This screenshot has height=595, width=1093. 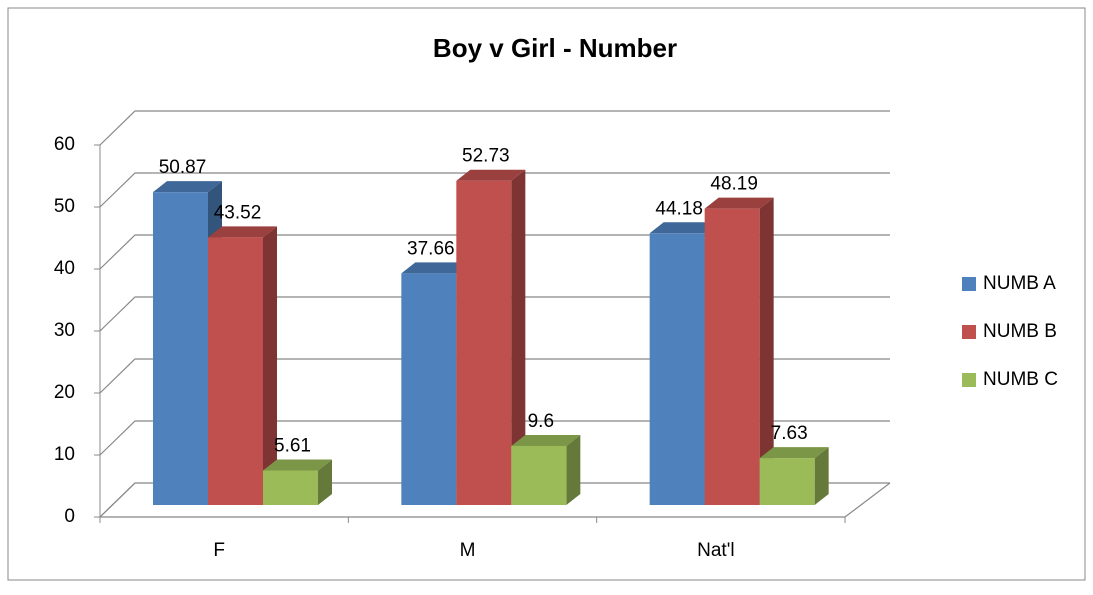 What do you see at coordinates (292, 446) in the screenshot?
I see `data-label: 5.61` at bounding box center [292, 446].